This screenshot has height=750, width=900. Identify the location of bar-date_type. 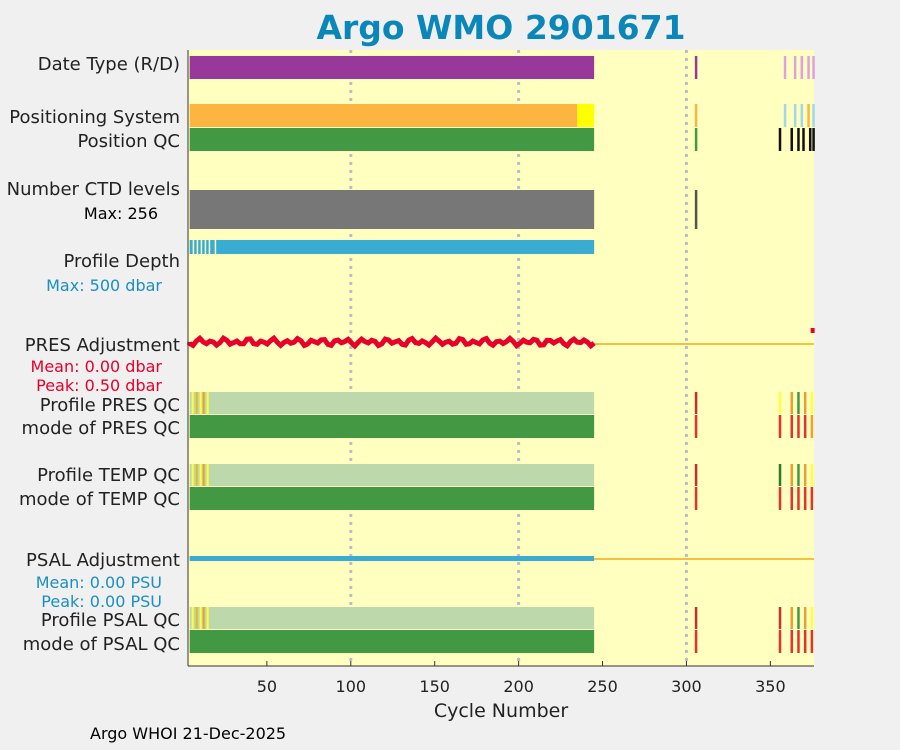
(392, 67).